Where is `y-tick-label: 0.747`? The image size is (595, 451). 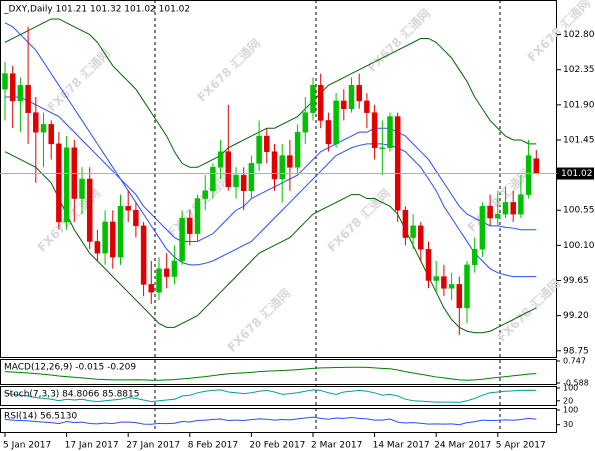
y-tick-label: 0.747 is located at coordinates (574, 361).